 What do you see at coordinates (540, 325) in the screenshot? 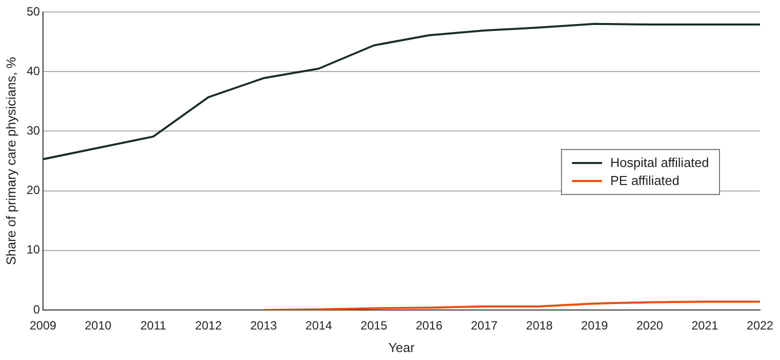
I see `x-tick-label: 2018` at bounding box center [540, 325].